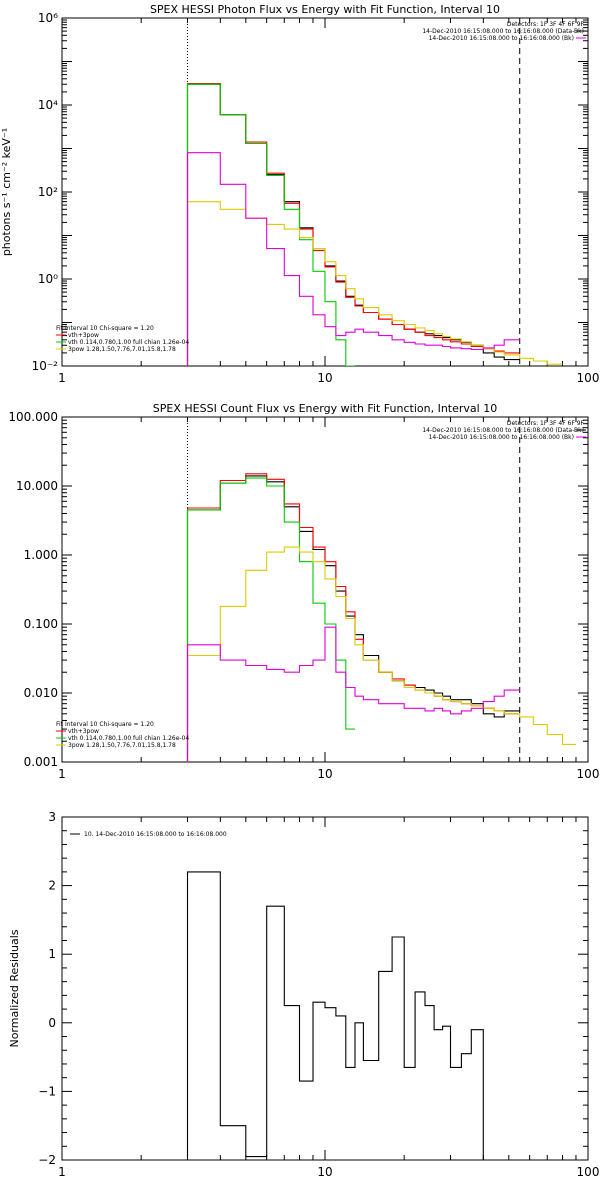 Image resolution: width=600 pixels, height=1204 pixels. What do you see at coordinates (37, 486) in the screenshot?
I see `y-tick-label: 10.000` at bounding box center [37, 486].